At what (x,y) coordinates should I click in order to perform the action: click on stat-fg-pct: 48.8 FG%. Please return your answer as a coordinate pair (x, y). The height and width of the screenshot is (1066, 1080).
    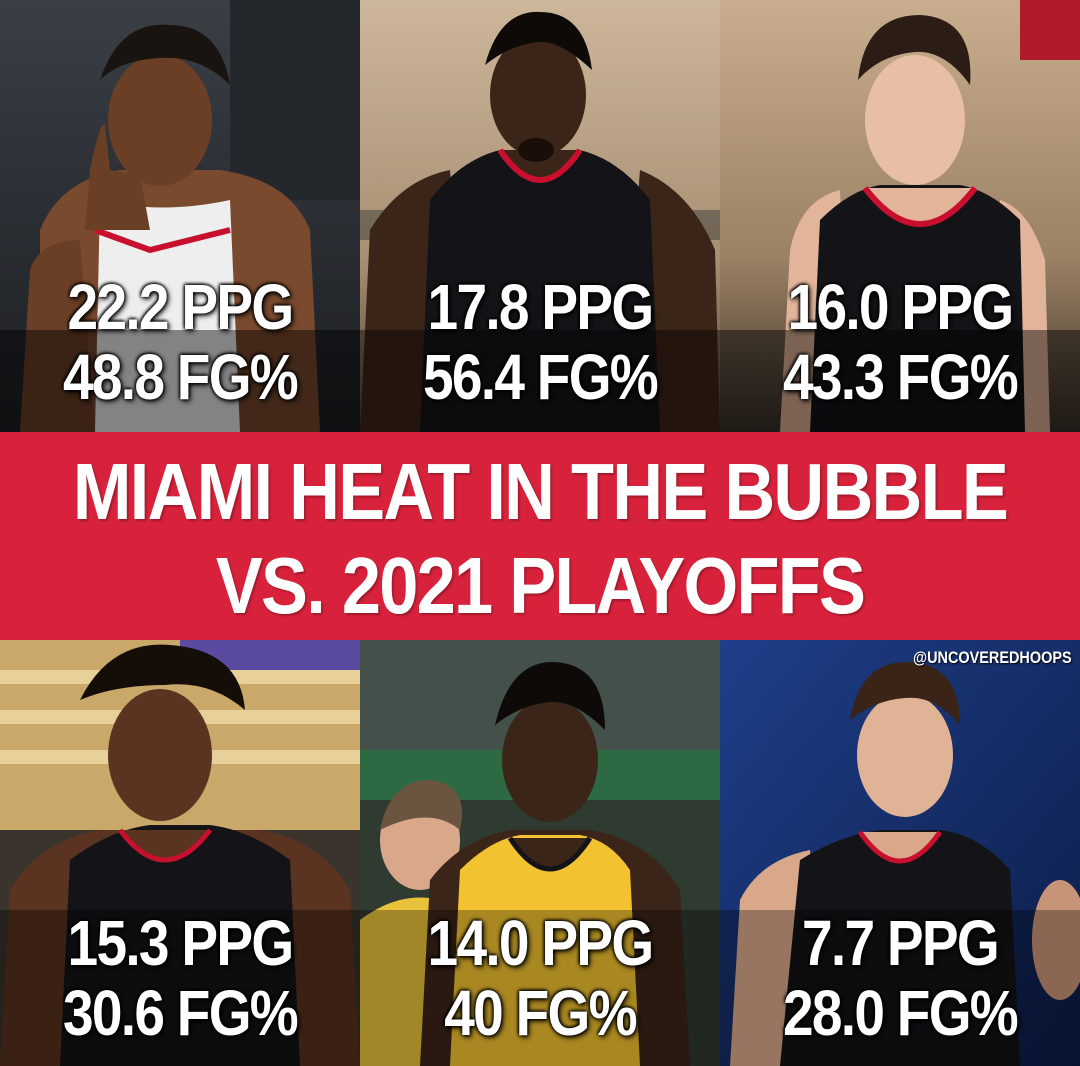
    Looking at the image, I should click on (180, 377).